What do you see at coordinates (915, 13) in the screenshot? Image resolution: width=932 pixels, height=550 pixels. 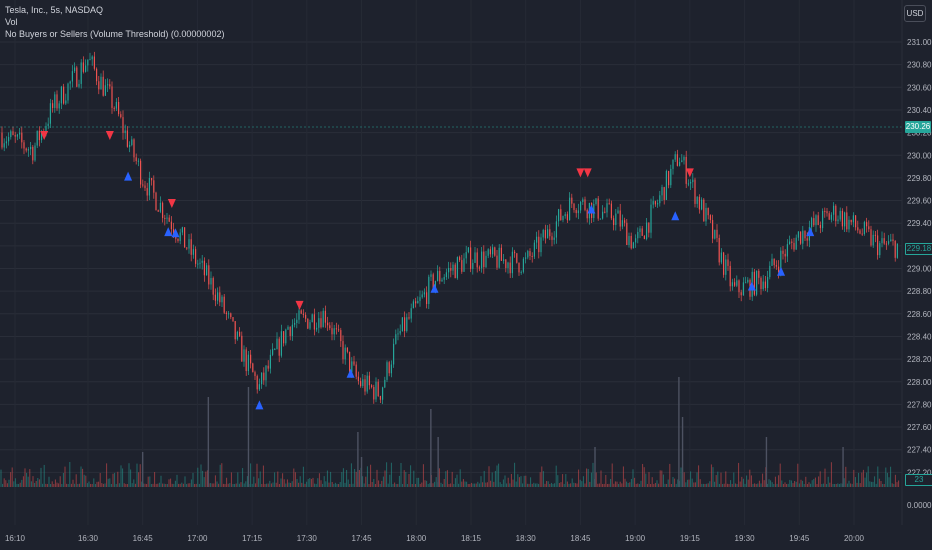 I see `currency-button: USD` at bounding box center [915, 13].